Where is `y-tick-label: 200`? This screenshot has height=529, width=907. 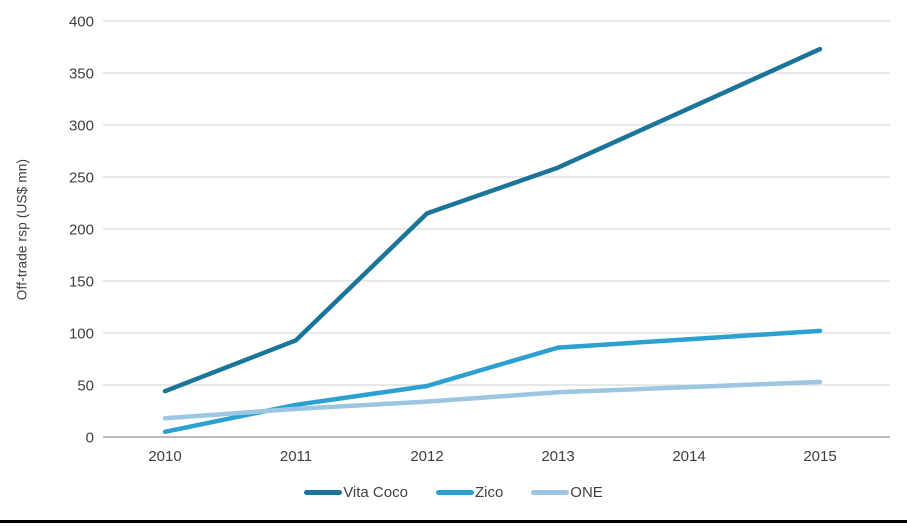
y-tick-label: 200 is located at coordinates (81, 230).